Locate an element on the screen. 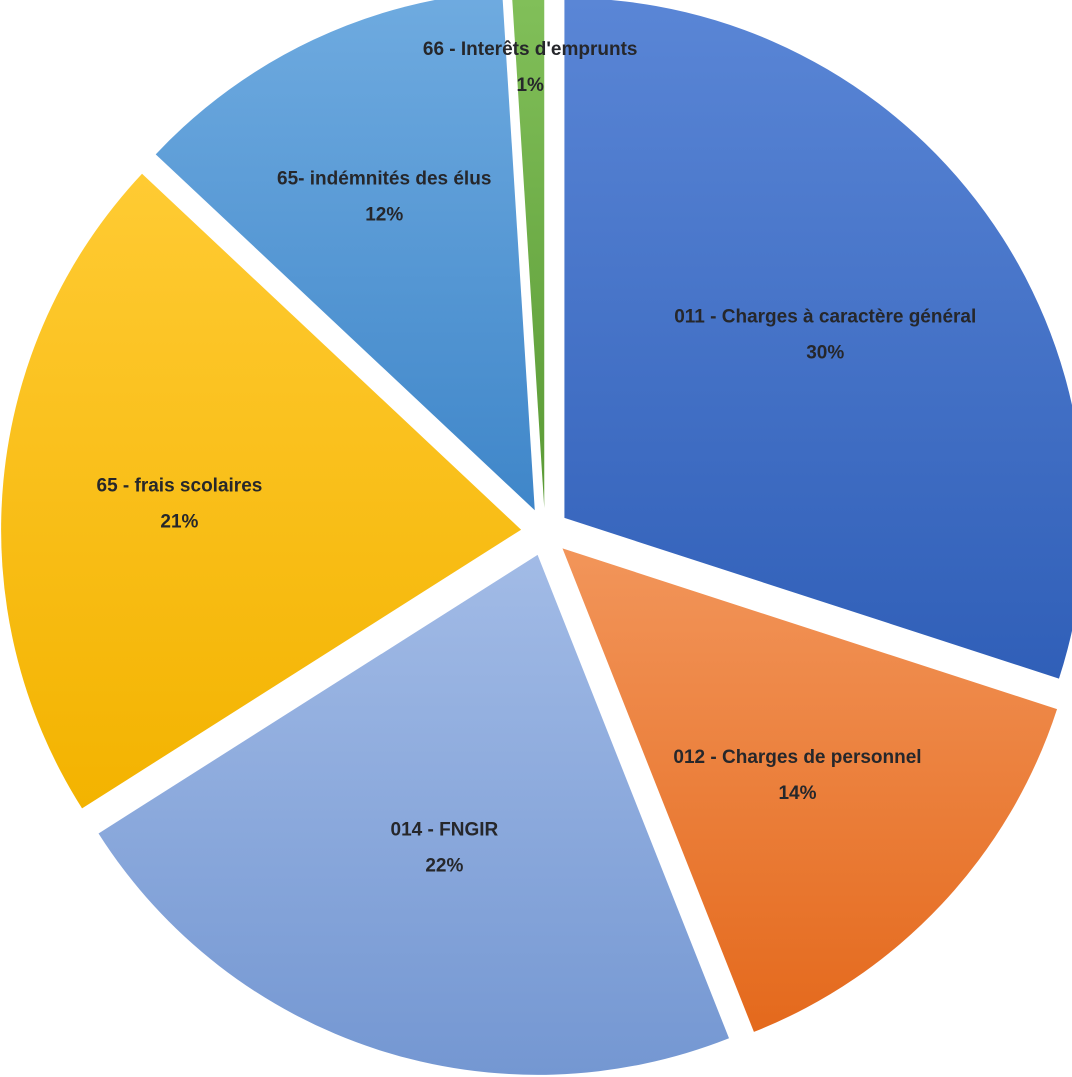 This screenshot has height=1077, width=1072. slice-percent-label: 21% is located at coordinates (179, 521).